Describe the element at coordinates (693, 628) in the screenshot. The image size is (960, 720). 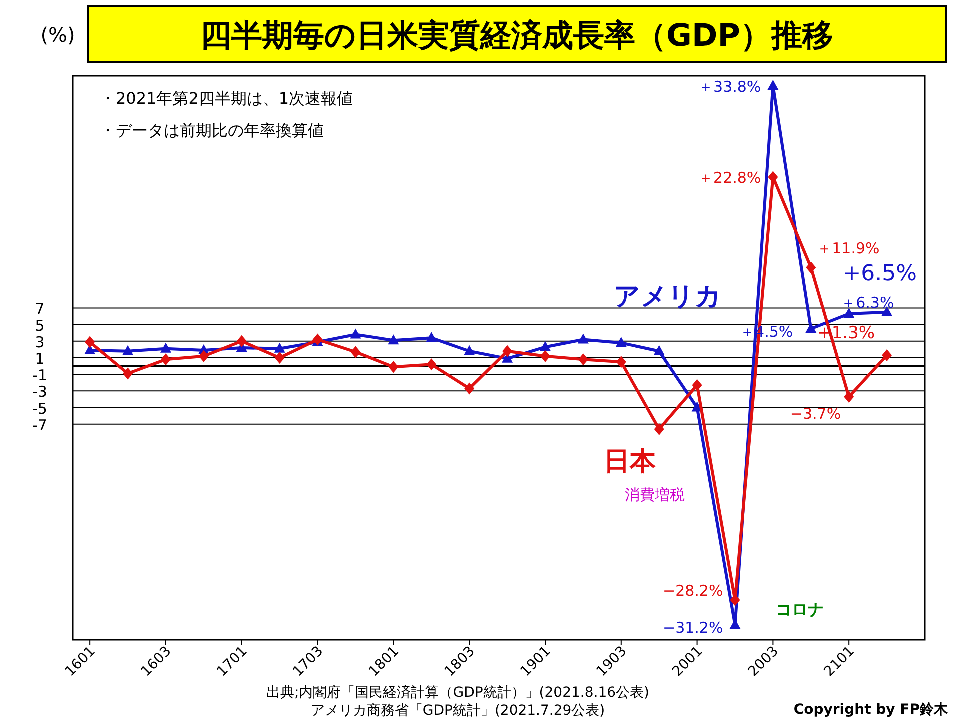
I see `data-label: −31.2%` at that location.